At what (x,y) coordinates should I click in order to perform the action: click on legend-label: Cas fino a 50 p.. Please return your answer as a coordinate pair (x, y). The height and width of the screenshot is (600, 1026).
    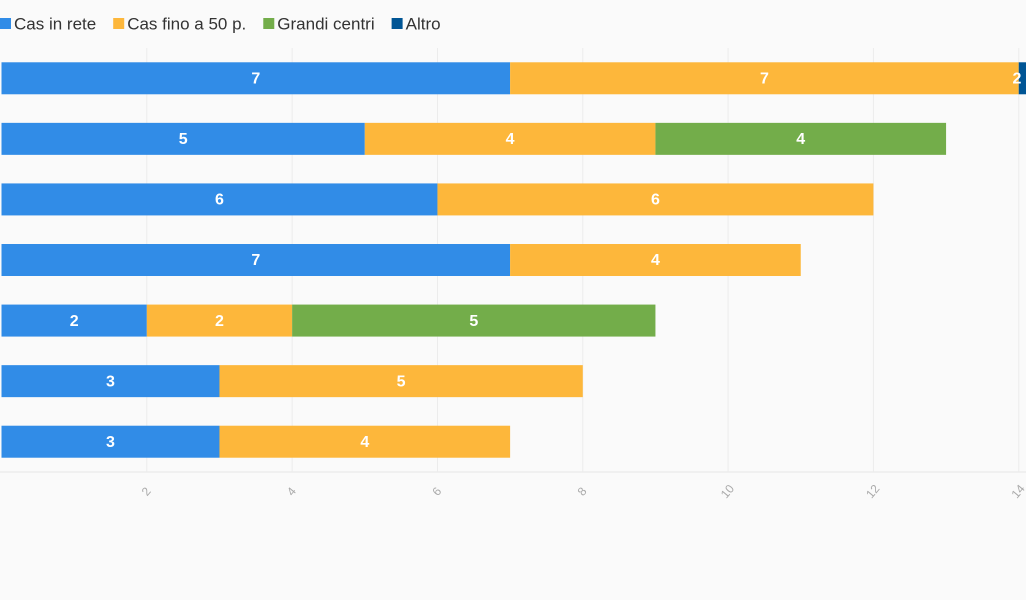
    Looking at the image, I should click on (186, 23).